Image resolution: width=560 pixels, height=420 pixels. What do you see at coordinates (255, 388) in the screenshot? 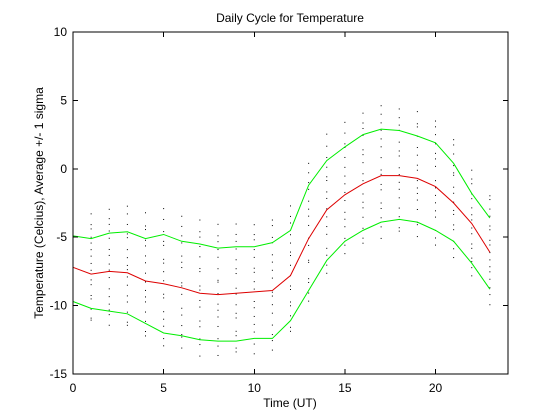
I see `x-tick-label: 10` at bounding box center [255, 388].